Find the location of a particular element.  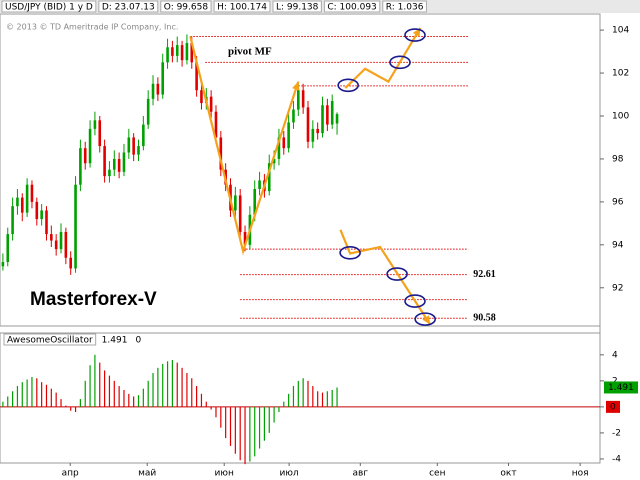

y-tick-label: -4 is located at coordinates (616, 459).